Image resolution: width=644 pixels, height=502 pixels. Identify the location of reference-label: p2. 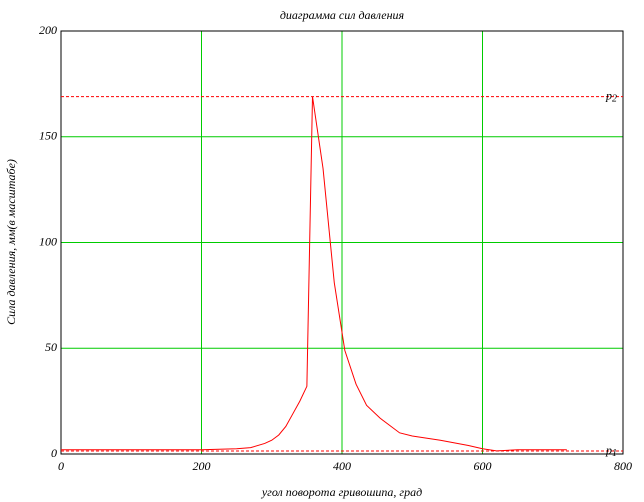
(611, 96).